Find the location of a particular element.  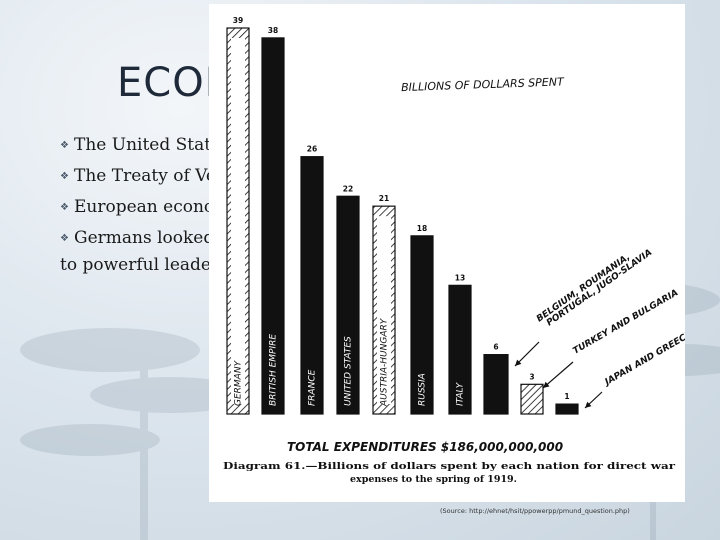

bar-category-label: GERMANY is located at coordinates (239, 382).